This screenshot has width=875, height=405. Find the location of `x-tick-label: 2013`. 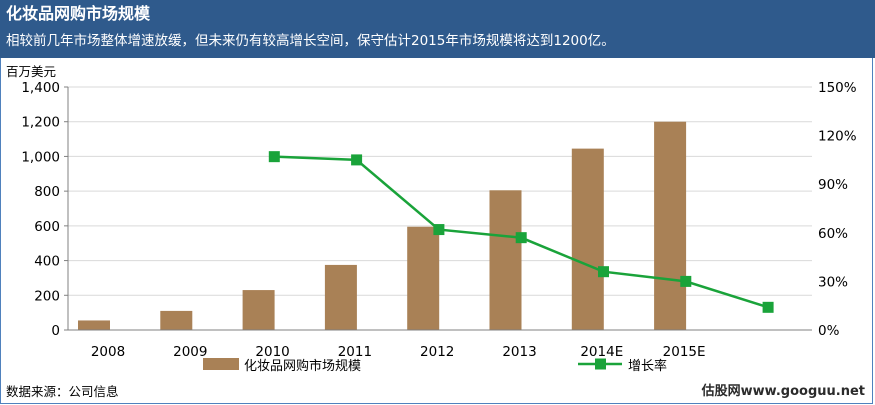

x-tick-label: 2013 is located at coordinates (519, 352).